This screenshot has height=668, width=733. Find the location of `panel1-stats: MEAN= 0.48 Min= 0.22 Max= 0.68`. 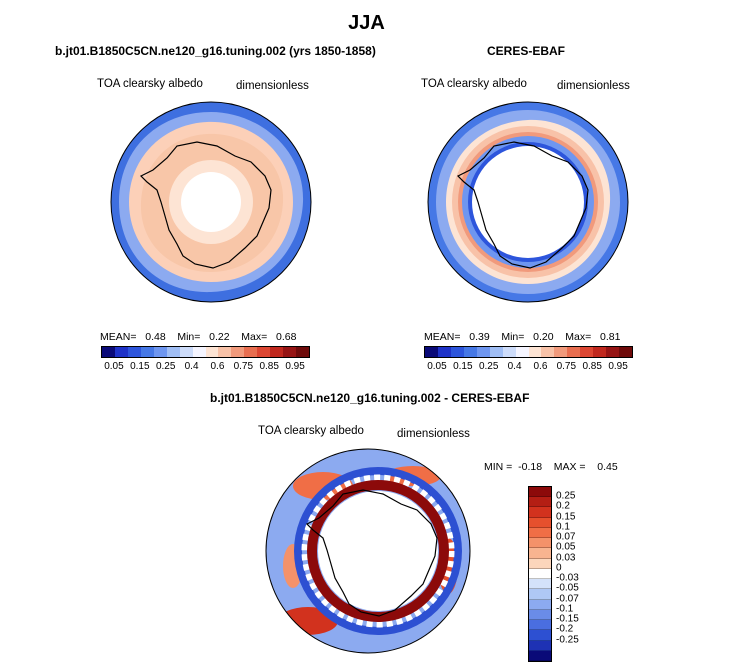

panel1-stats: MEAN= 0.48 Min= 0.22 Max= 0.68 is located at coordinates (198, 337).